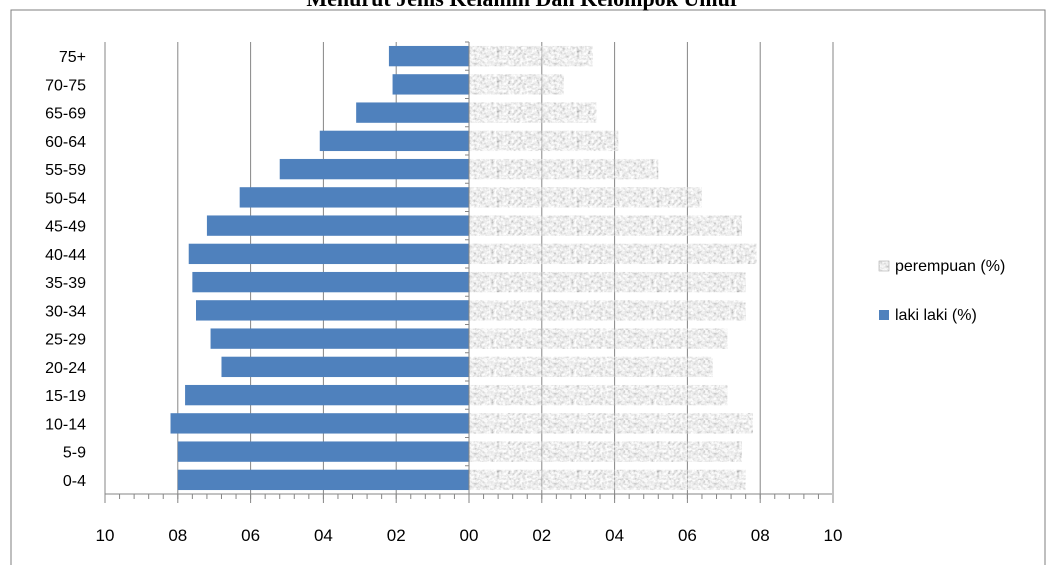 This screenshot has height=570, width=1046. What do you see at coordinates (323, 535) in the screenshot?
I see `x-tick-label-3: 04` at bounding box center [323, 535].